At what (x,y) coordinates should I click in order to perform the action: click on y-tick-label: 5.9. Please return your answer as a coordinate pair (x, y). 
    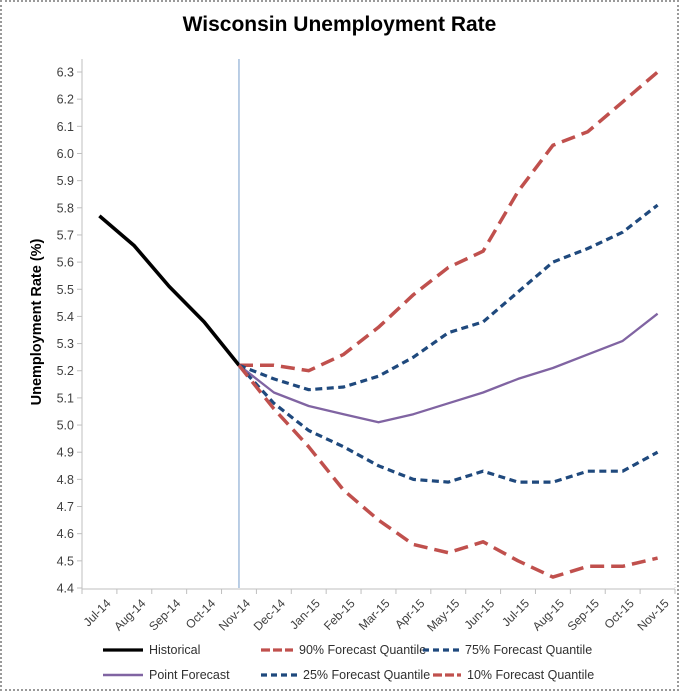
    Looking at the image, I should click on (65, 181).